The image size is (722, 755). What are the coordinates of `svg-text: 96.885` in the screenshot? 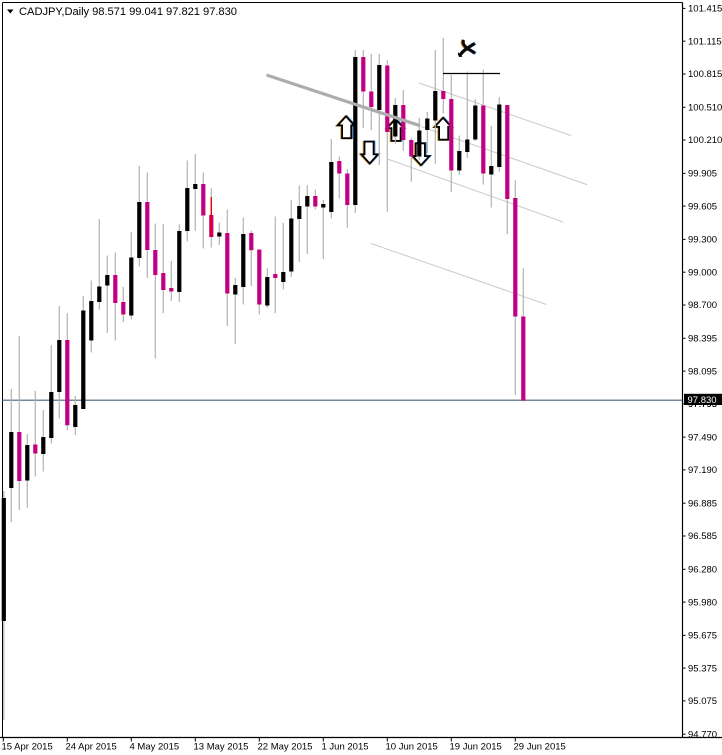 It's located at (702, 503).